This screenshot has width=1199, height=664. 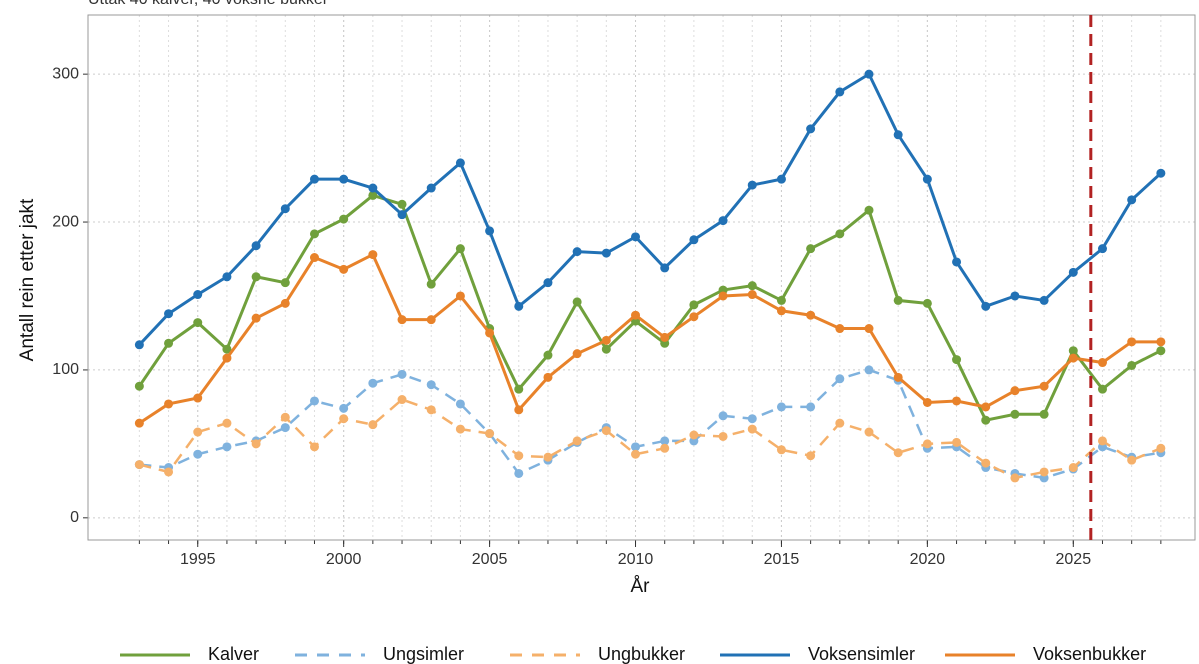 What do you see at coordinates (782, 559) in the screenshot?
I see `x-tick-label: 2015` at bounding box center [782, 559].